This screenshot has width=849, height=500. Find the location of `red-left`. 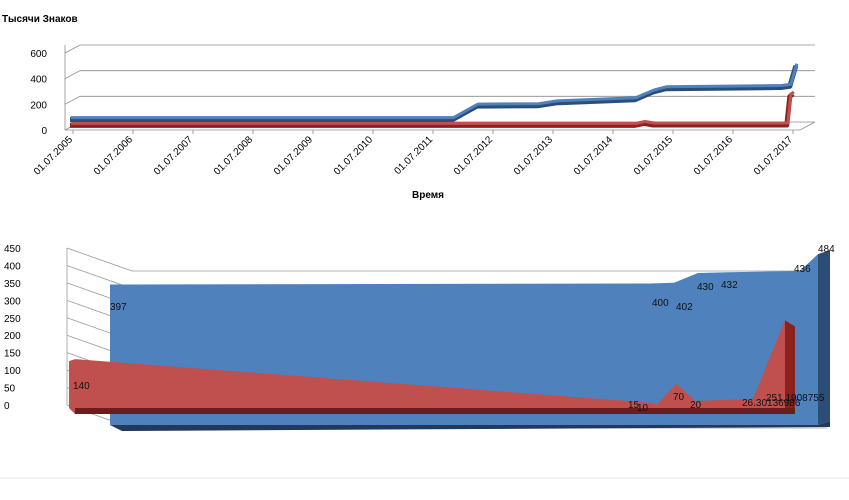

red-left is located at coordinates (72, 386).